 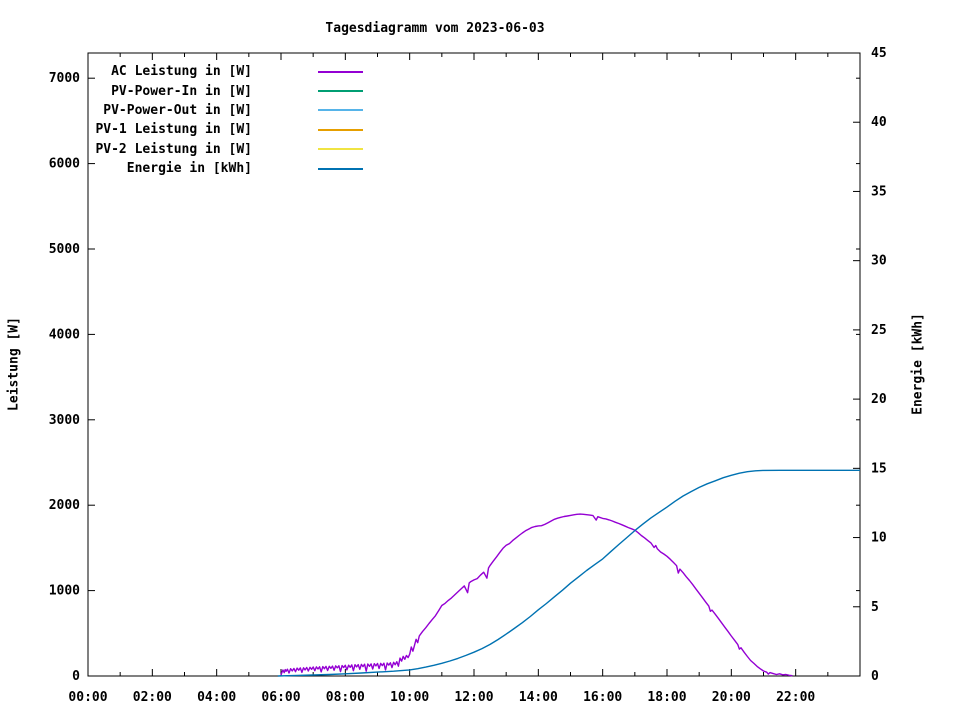 I want to click on x-tick-label: 00:00, so click(x=87, y=697).